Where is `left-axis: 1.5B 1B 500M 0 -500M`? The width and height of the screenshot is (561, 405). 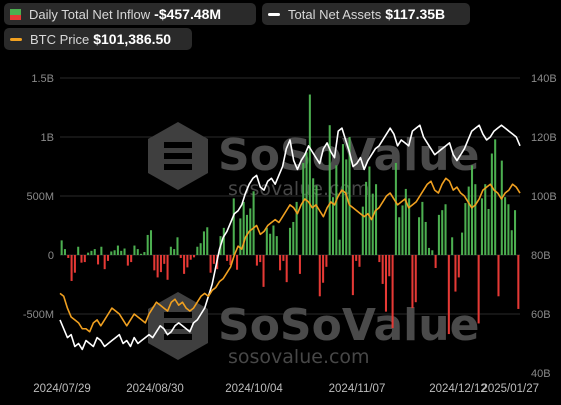 left-axis: 1.5B 1B 500M 0 -500M is located at coordinates (38, 197).